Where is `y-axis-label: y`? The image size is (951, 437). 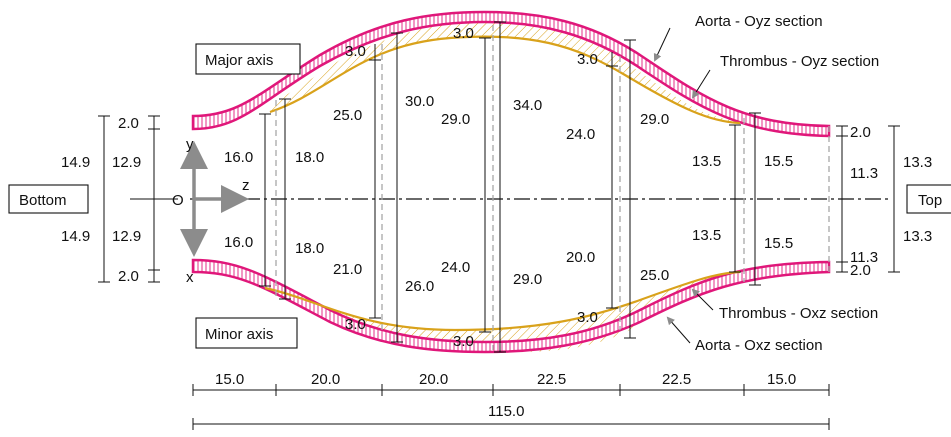 y-axis-label: y is located at coordinates (190, 144).